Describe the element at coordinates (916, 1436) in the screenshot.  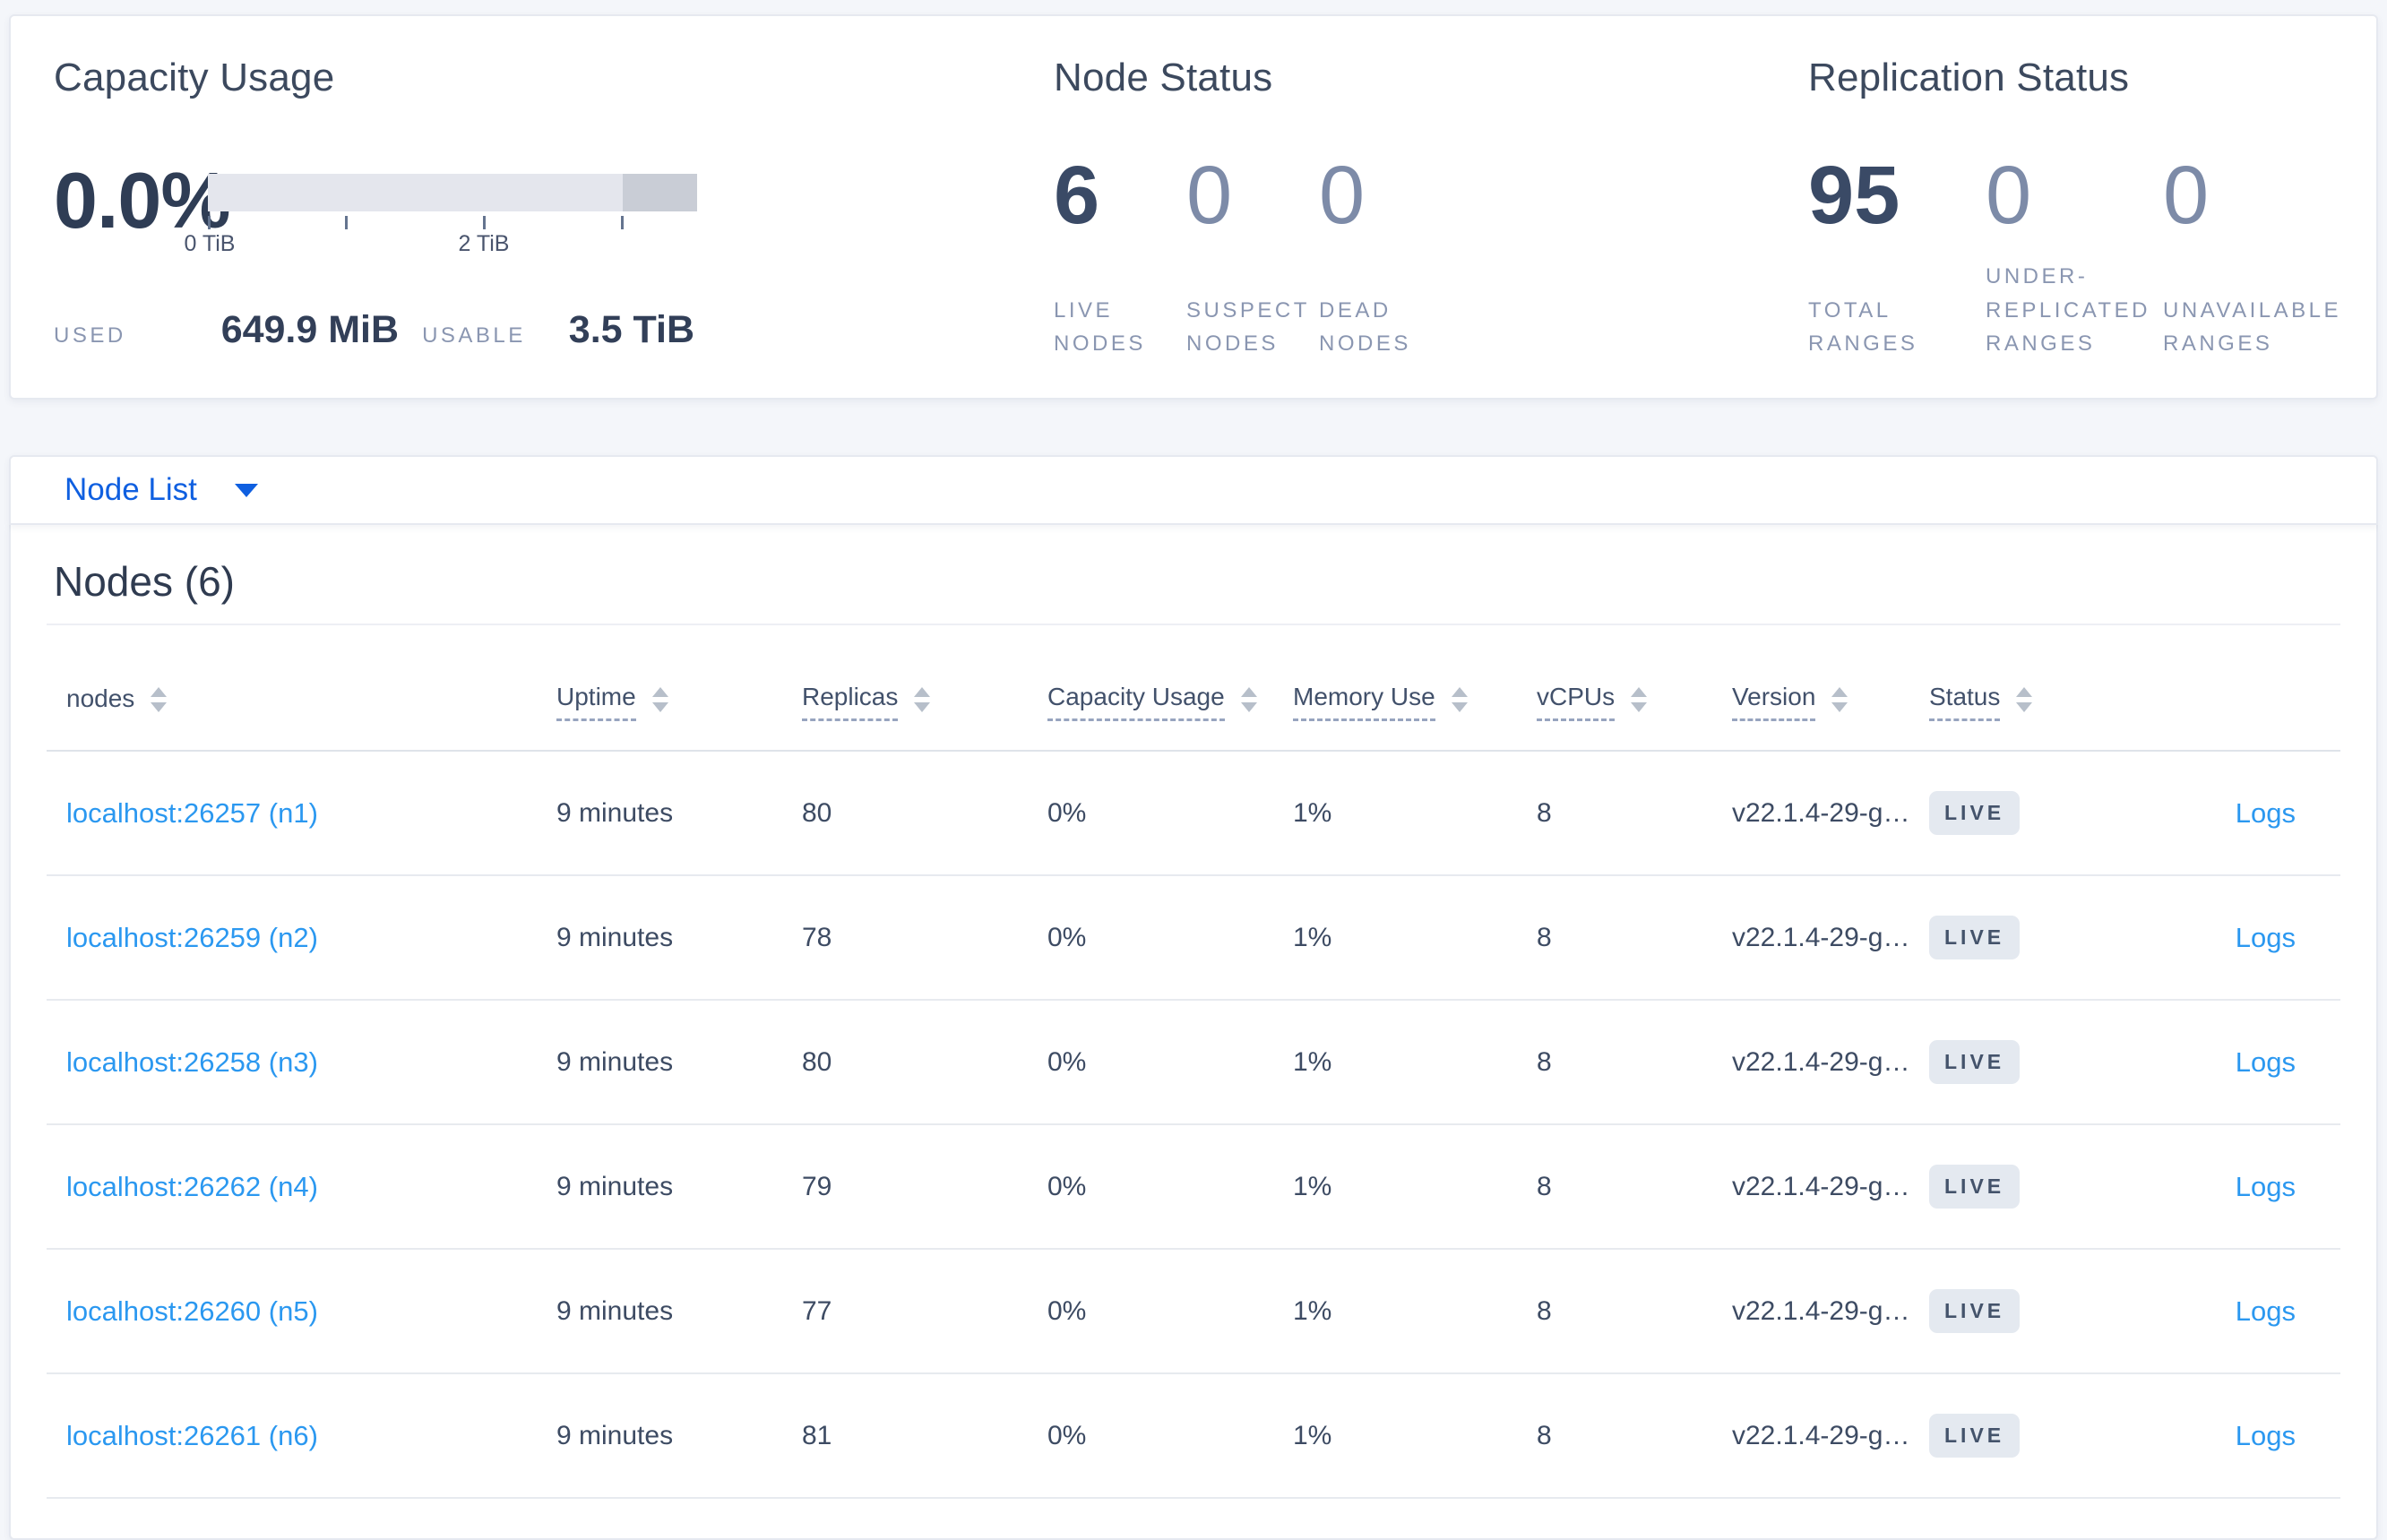
I see `replicas-cell: 81` at that location.